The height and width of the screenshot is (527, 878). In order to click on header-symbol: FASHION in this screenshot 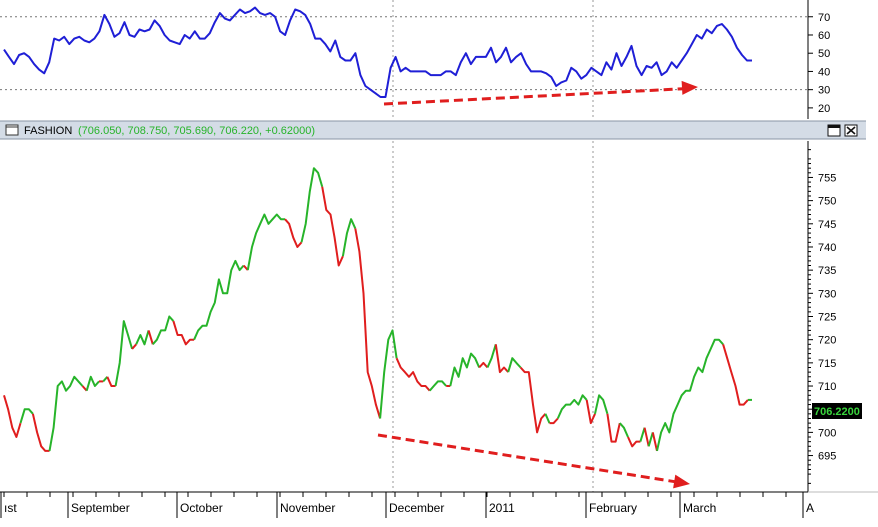, I will do `click(48, 131)`.